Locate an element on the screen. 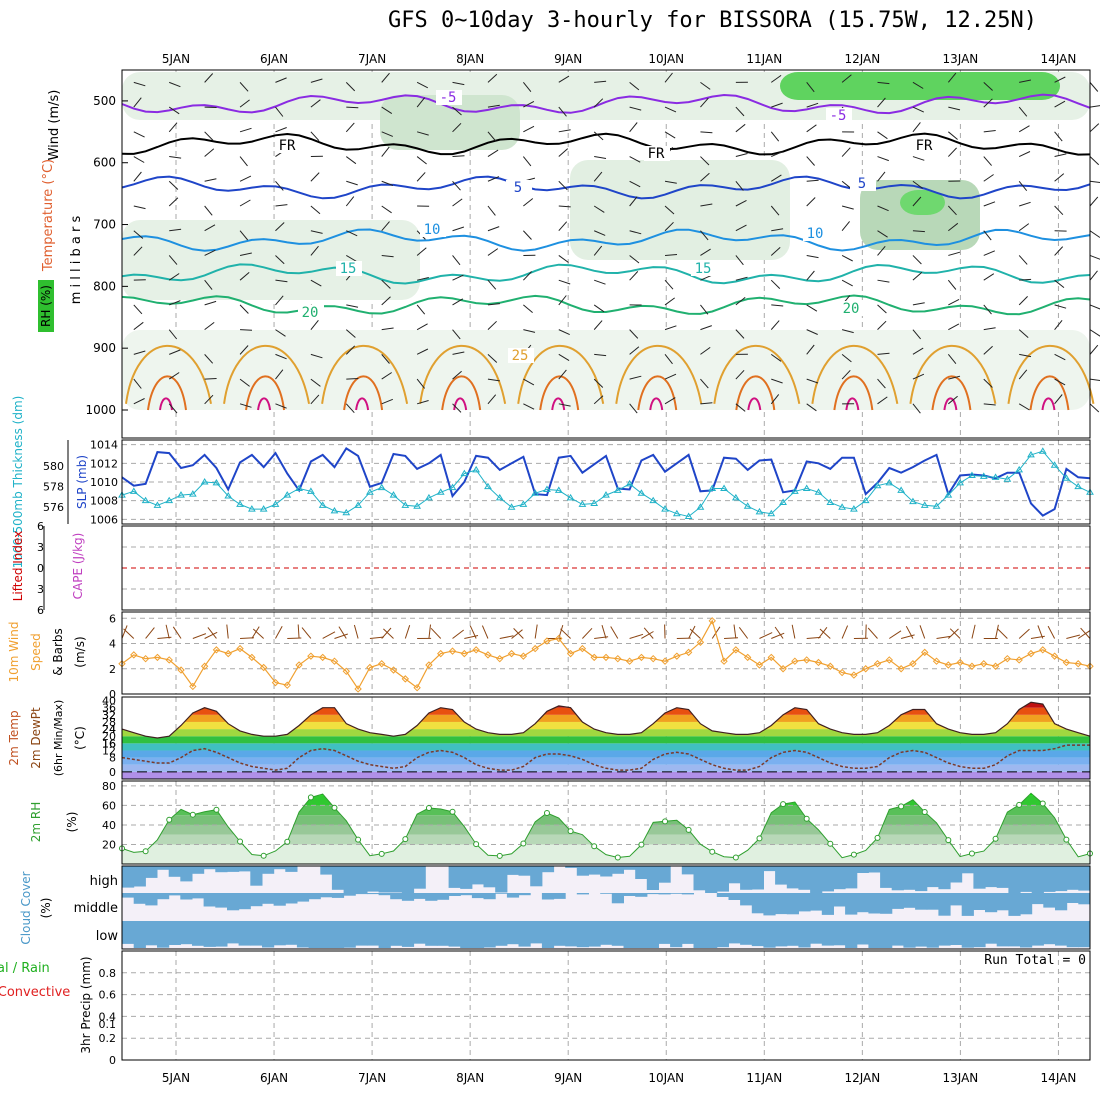  bottom-day-label: 10JAN is located at coordinates (666, 1078).